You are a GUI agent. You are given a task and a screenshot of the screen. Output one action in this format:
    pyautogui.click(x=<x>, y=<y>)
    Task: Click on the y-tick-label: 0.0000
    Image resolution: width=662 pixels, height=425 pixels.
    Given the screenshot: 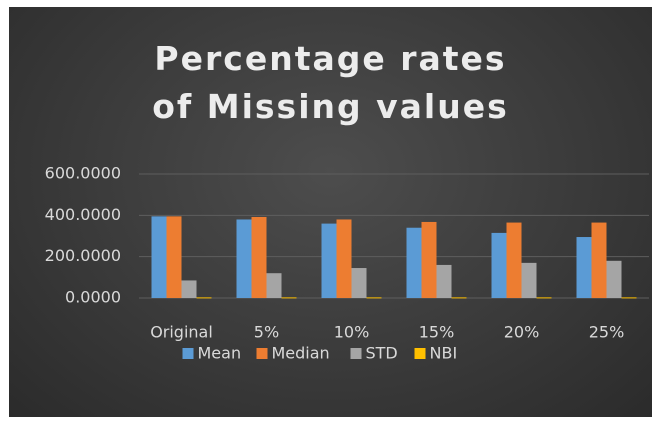 What is the action you would take?
    pyautogui.click(x=93, y=297)
    